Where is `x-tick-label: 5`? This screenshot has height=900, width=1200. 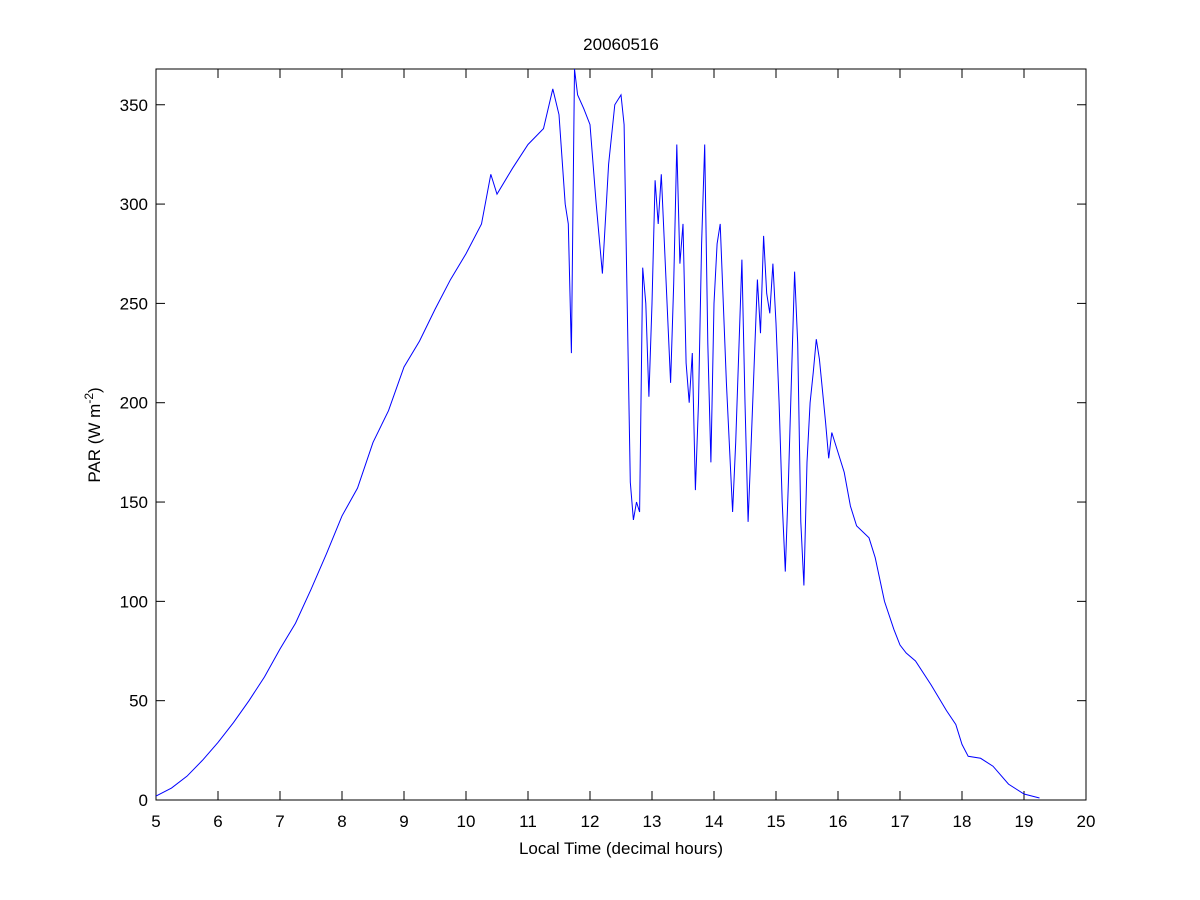 x-tick-label: 5 is located at coordinates (155, 821).